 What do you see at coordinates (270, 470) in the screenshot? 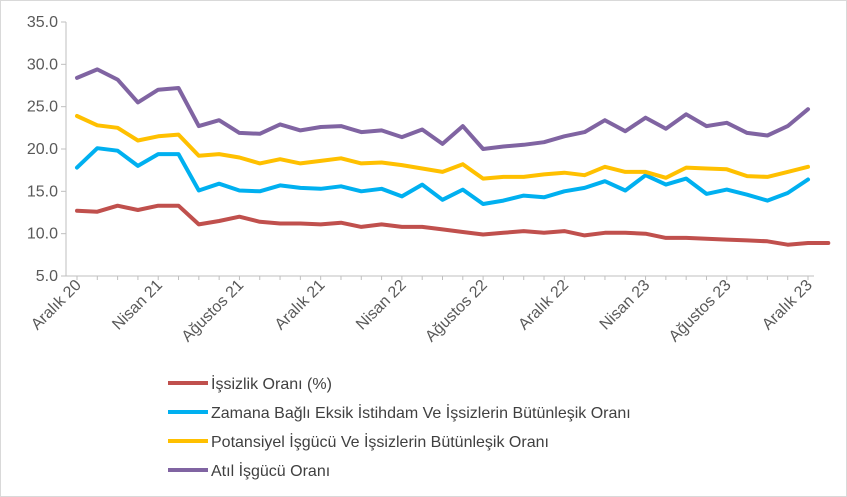
I see `legend-label: Atıl İşgücü Oranı` at bounding box center [270, 470].